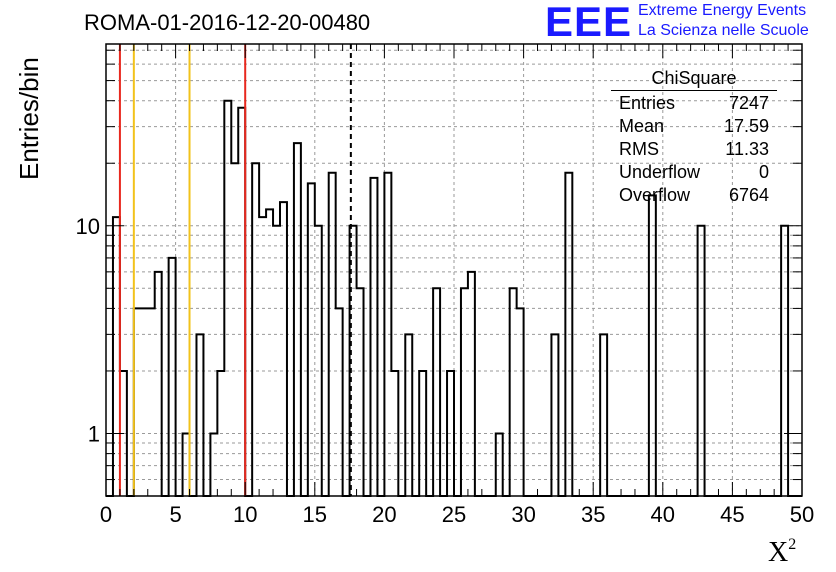 This screenshot has height=572, width=836. What do you see at coordinates (647, 103) in the screenshot?
I see `stats-label: Entries` at bounding box center [647, 103].